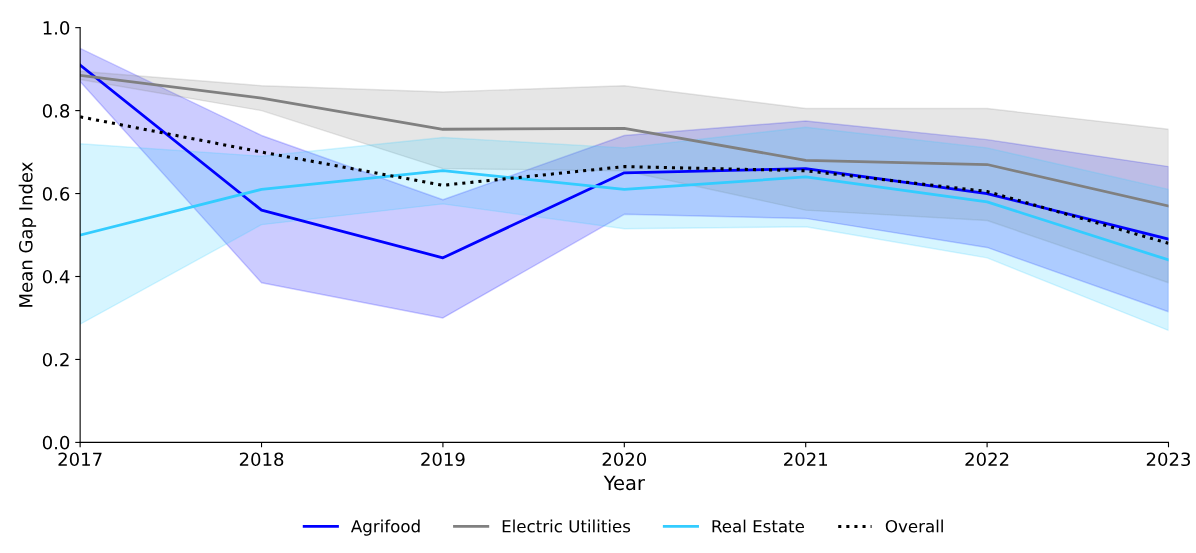 The width and height of the screenshot is (1196, 553). What do you see at coordinates (624, 459) in the screenshot?
I see `x-tick-label: 2020` at bounding box center [624, 459].